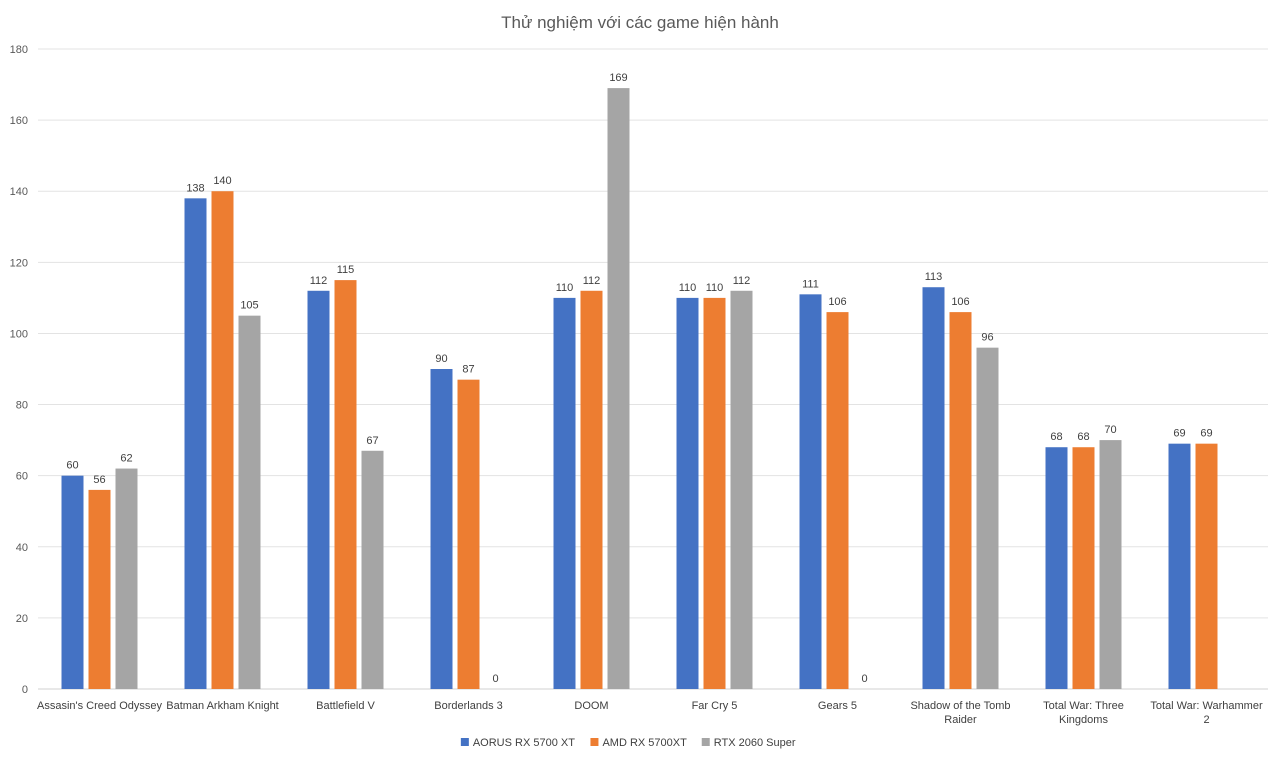  I want to click on x-tick-label: Total War: Warhammer 2, so click(1206, 713).